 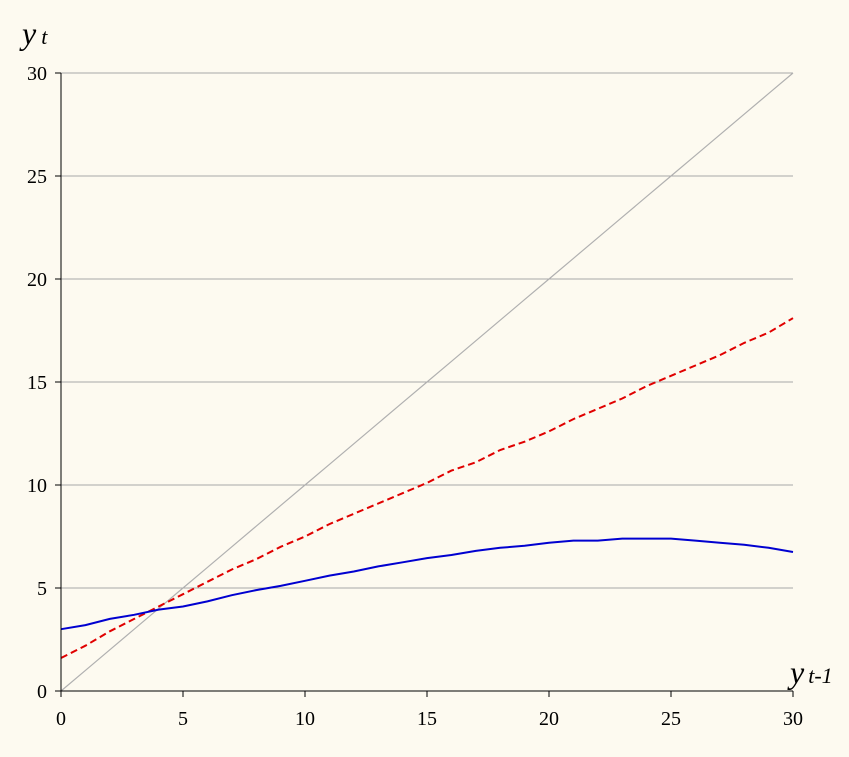 What do you see at coordinates (427, 719) in the screenshot?
I see `x-tick-label: 15` at bounding box center [427, 719].